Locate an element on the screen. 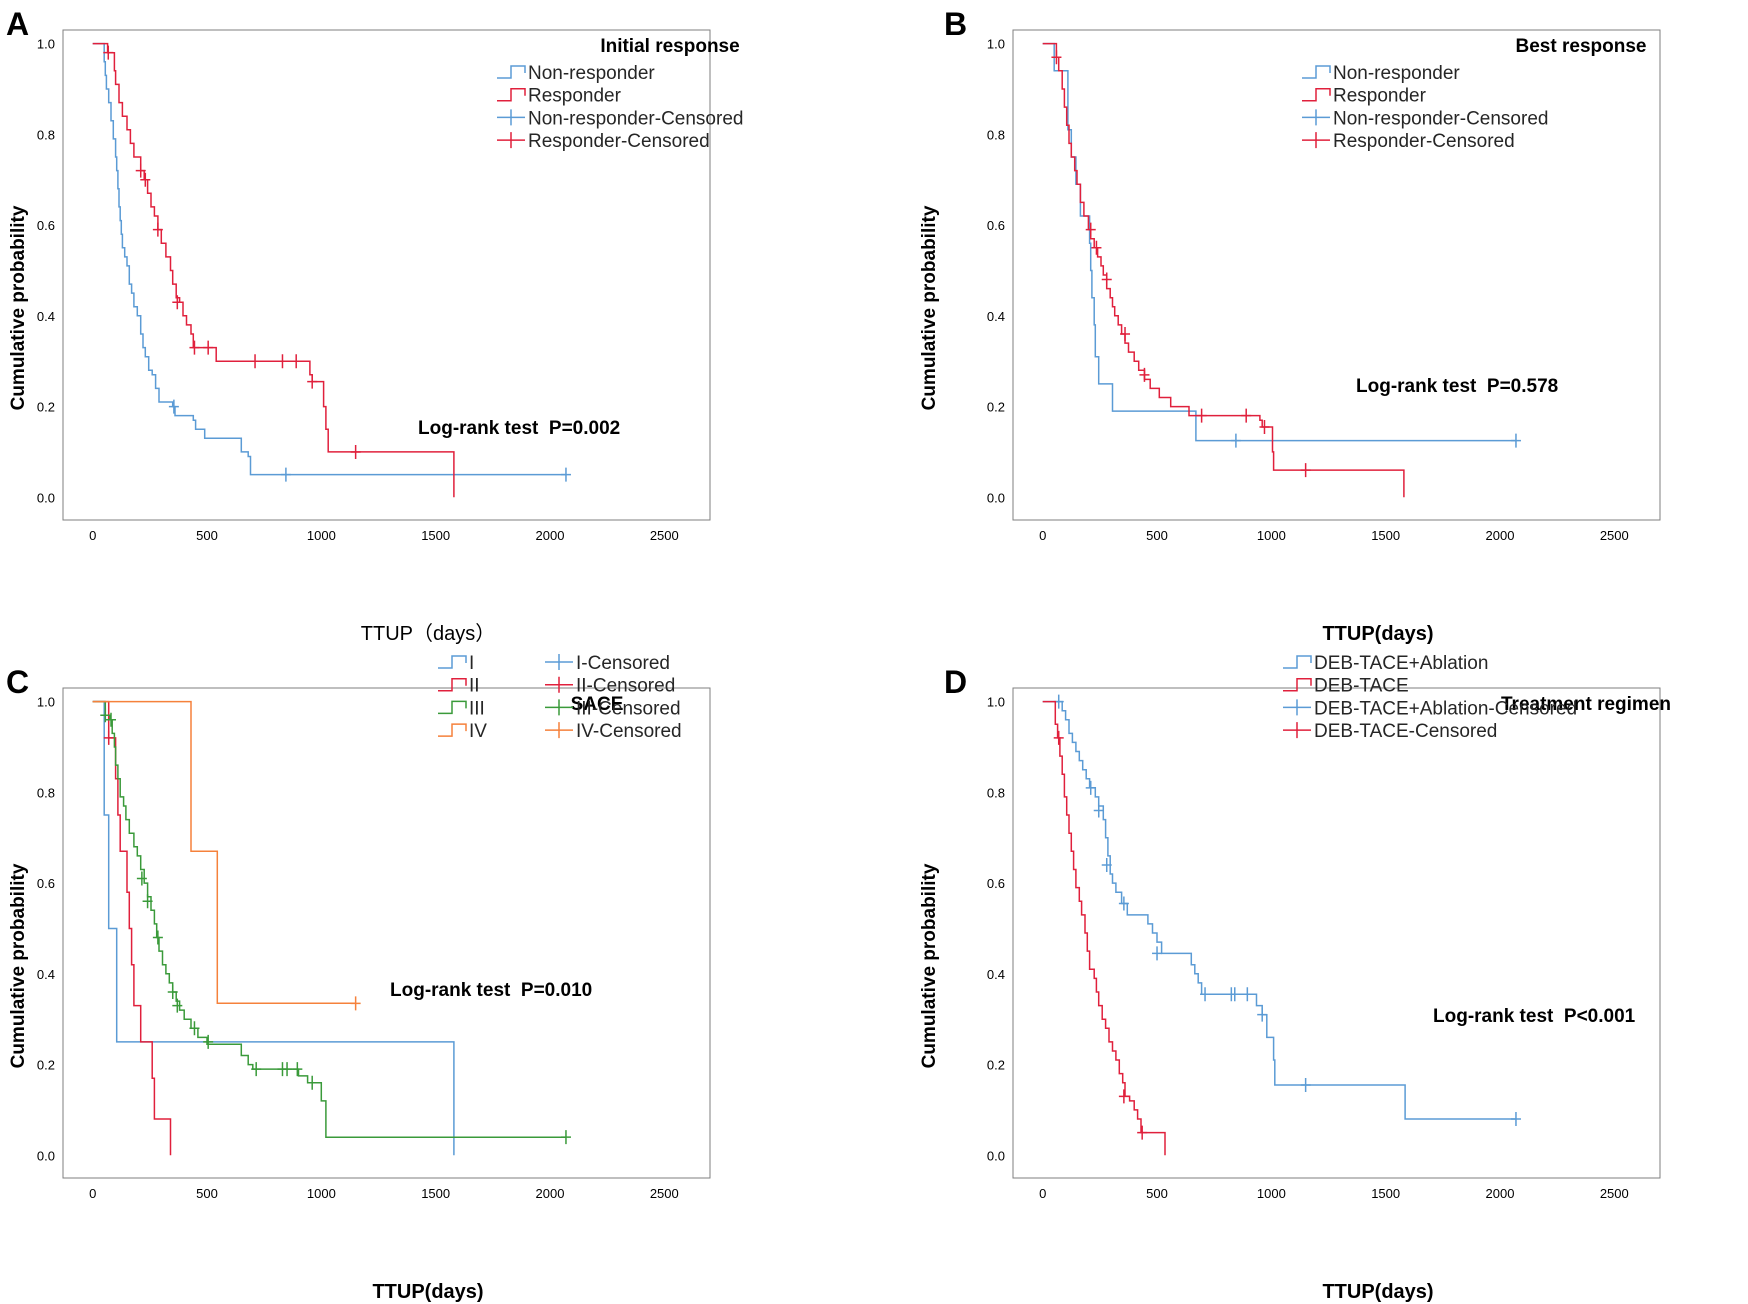  legend-swatch-ii is located at coordinates (452, 684).